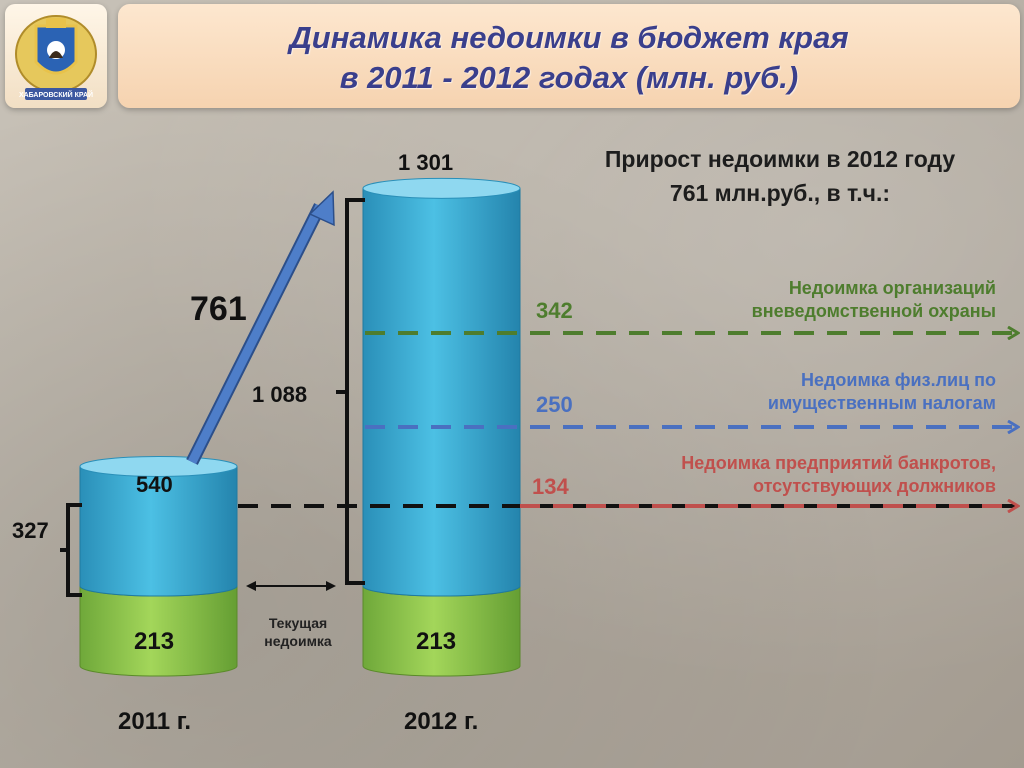 This screenshot has width=1024, height=768. Describe the element at coordinates (350, 391) in the screenshot. I see `bracket-2012` at that location.